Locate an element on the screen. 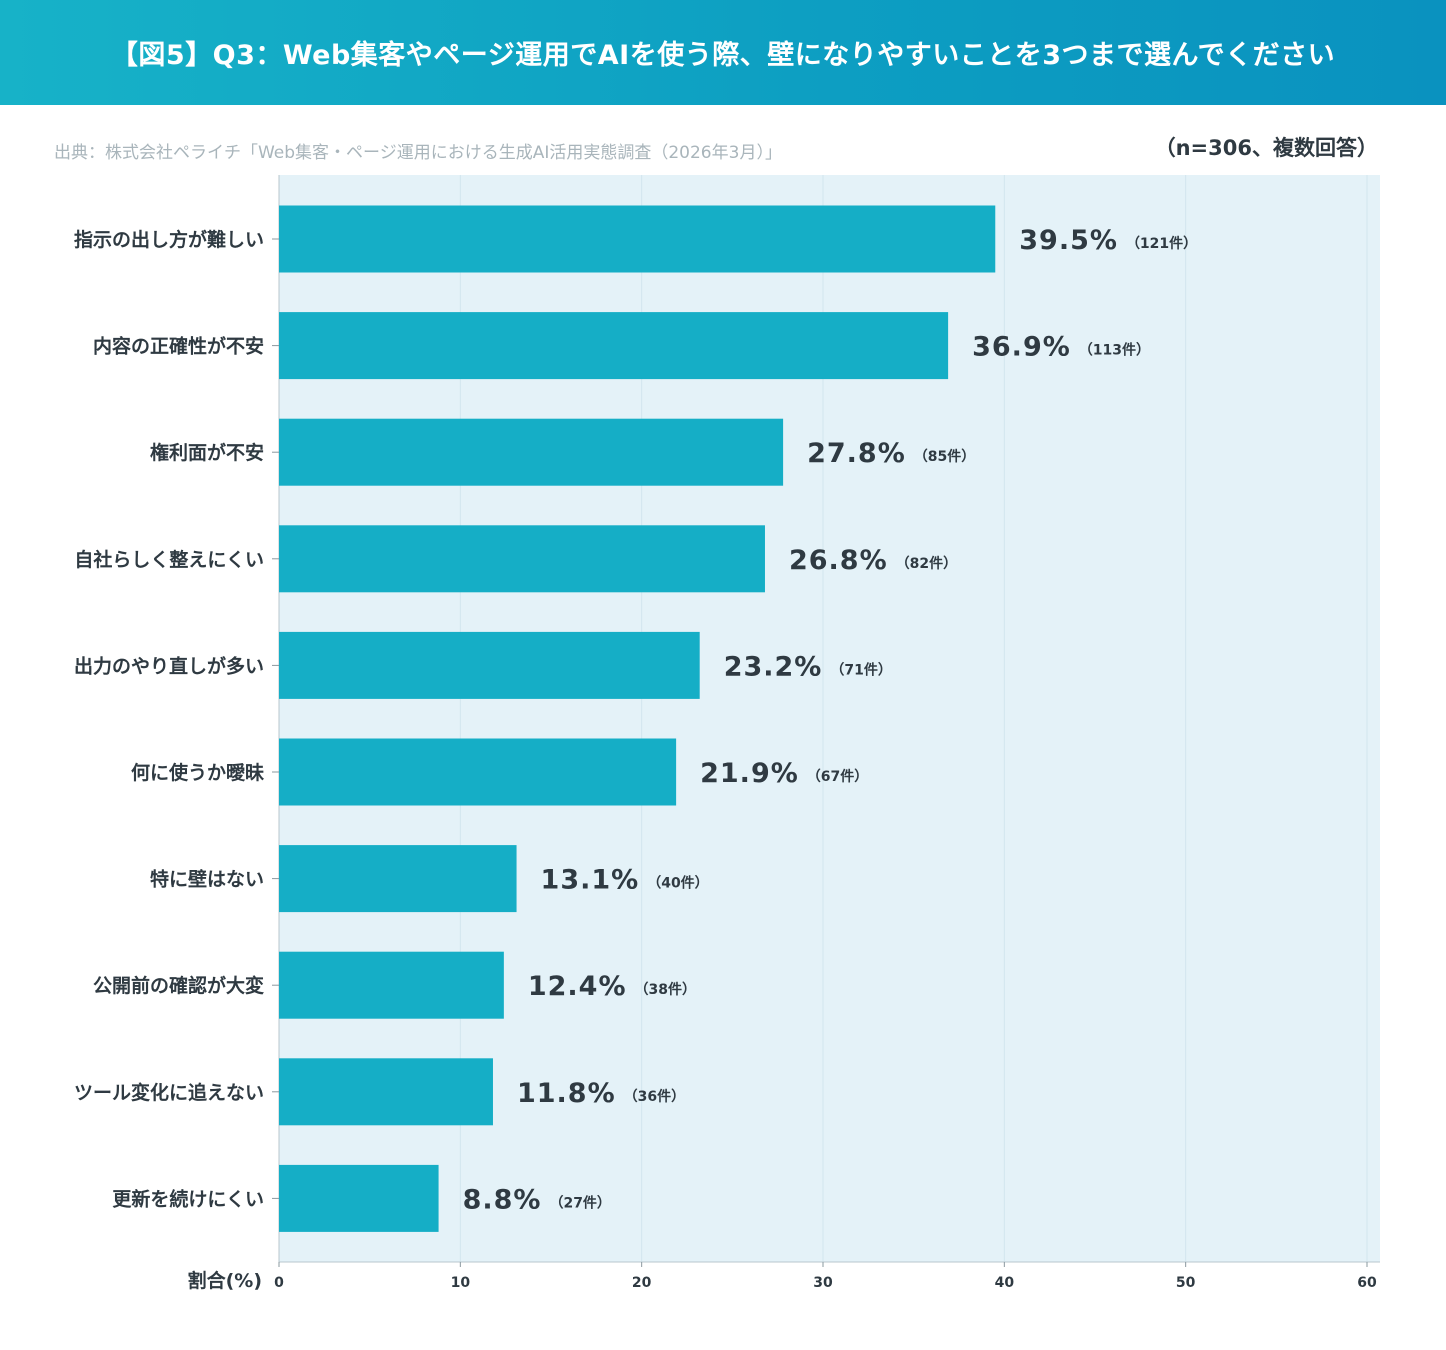 The height and width of the screenshot is (1350, 1446). category-label: 権利面が不安 is located at coordinates (207, 452).